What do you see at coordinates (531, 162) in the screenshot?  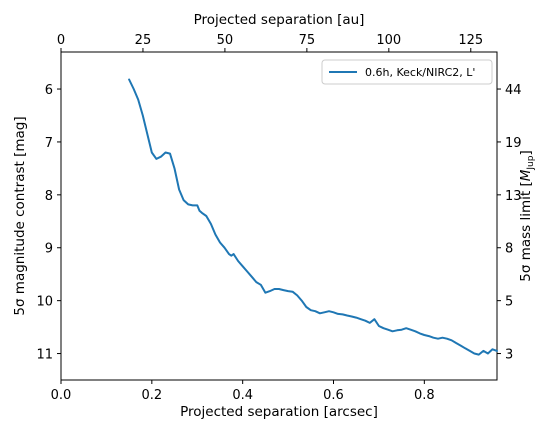 I see `right-axis-title-subscript: Jup` at bounding box center [531, 162].